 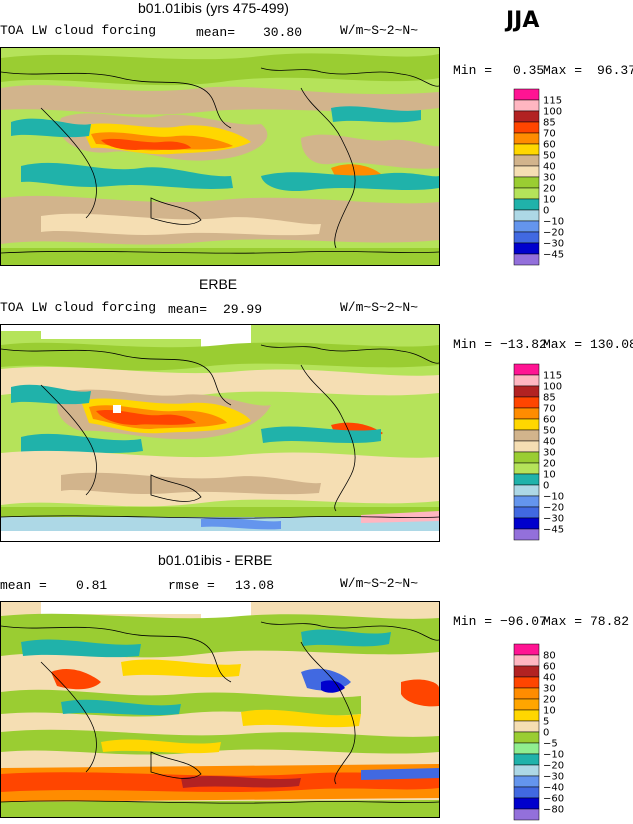 What do you see at coordinates (546, 486) in the screenshot?
I see `panel-2-colorbar-label: 0` at bounding box center [546, 486].